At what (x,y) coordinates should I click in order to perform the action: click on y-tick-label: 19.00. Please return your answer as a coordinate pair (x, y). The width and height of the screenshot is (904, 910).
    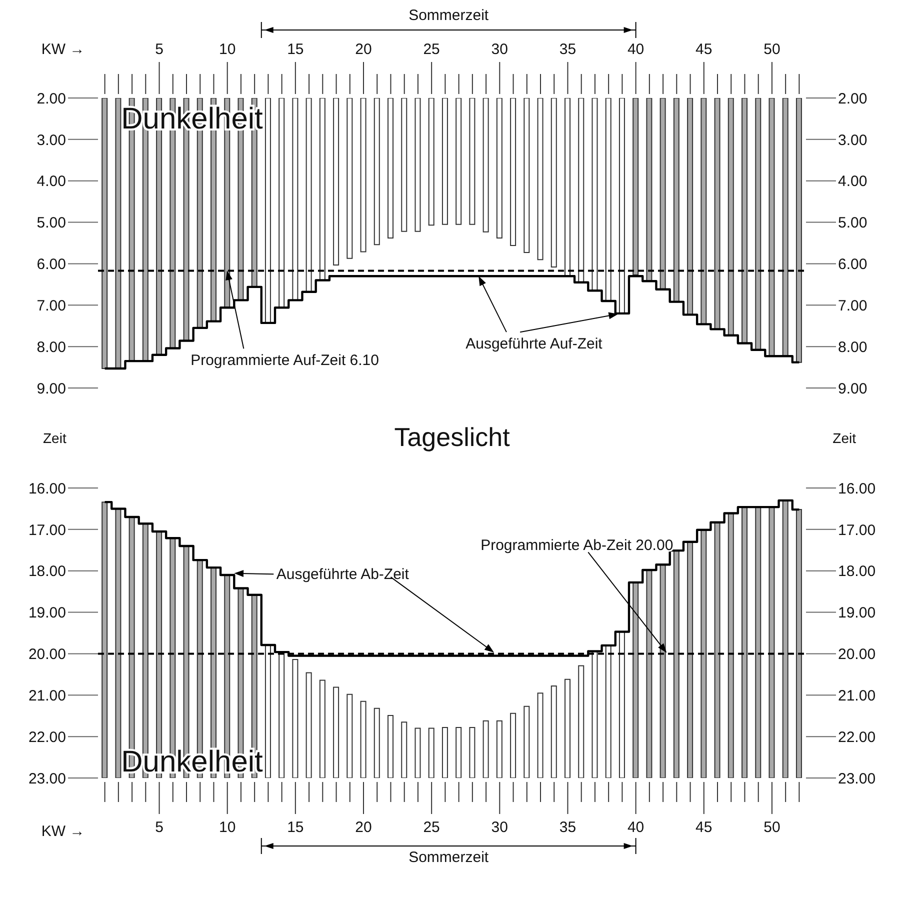
    Looking at the image, I should click on (47, 613).